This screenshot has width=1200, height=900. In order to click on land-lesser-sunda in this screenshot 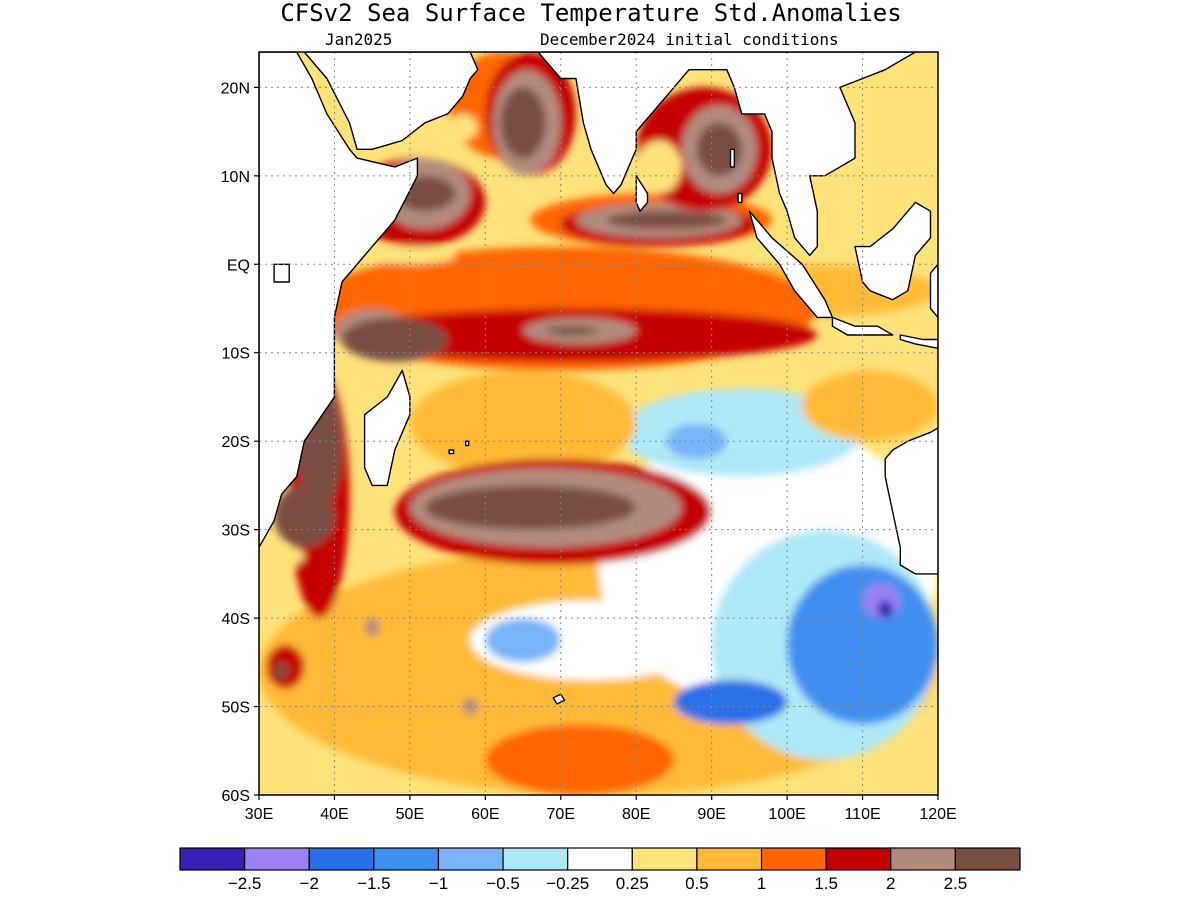, I will do `click(918, 341)`.